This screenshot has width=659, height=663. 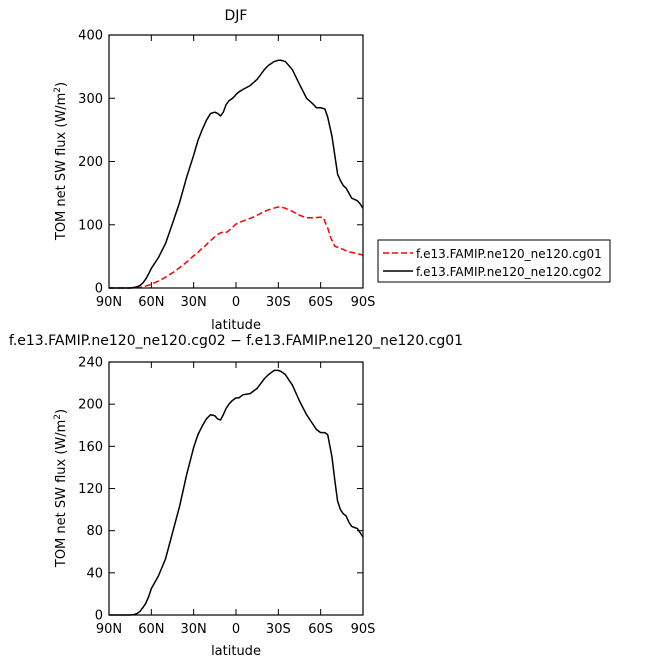 I want to click on bottom-x-axis-label: latitude, so click(x=236, y=651).